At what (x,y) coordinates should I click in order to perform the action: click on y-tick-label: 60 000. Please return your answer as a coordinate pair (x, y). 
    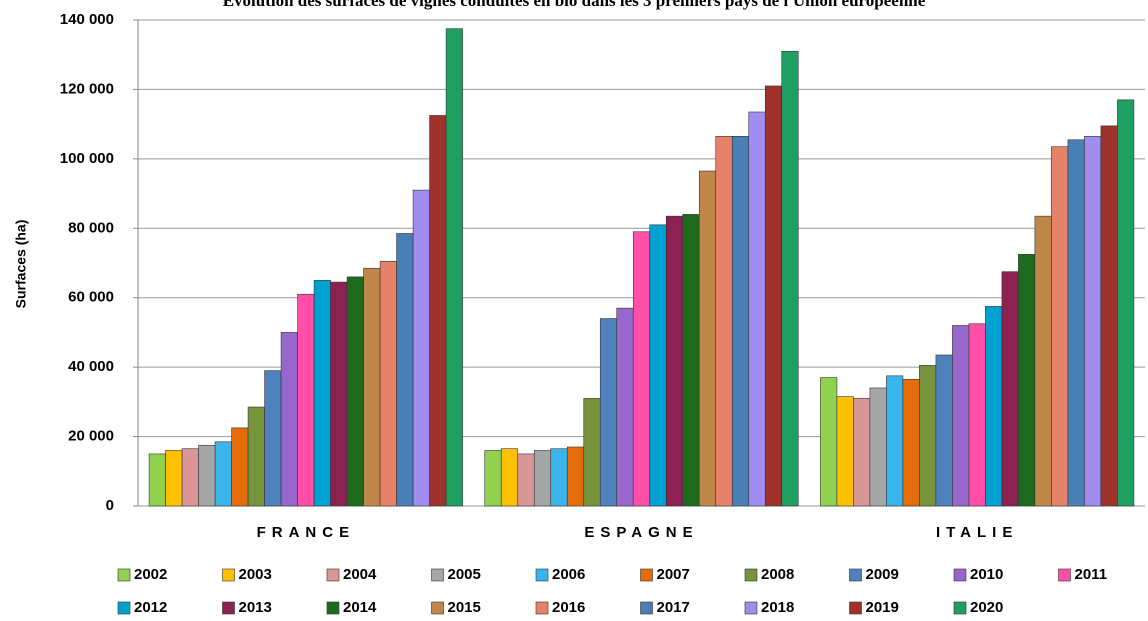
    Looking at the image, I should click on (91, 297).